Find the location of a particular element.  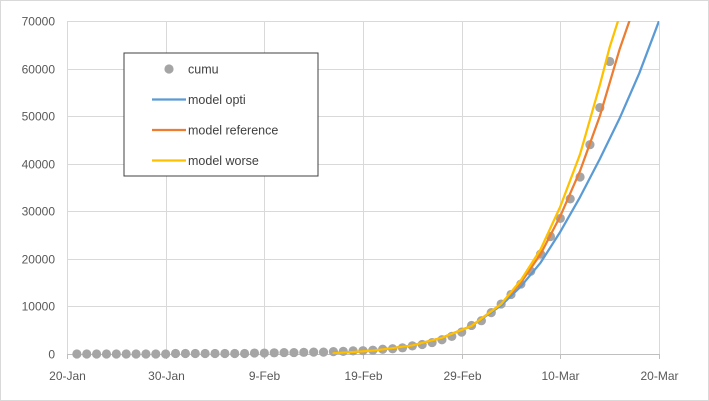

legend-label-model-reference: model reference is located at coordinates (233, 131).